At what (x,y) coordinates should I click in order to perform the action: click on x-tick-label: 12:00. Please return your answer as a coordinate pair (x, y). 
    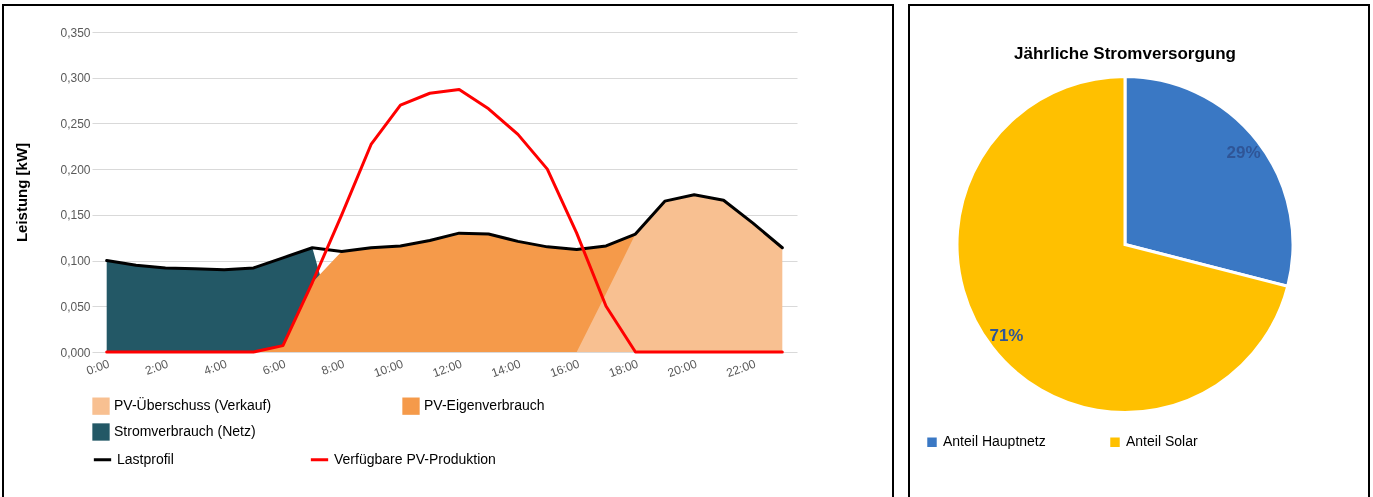
    Looking at the image, I should click on (447, 368).